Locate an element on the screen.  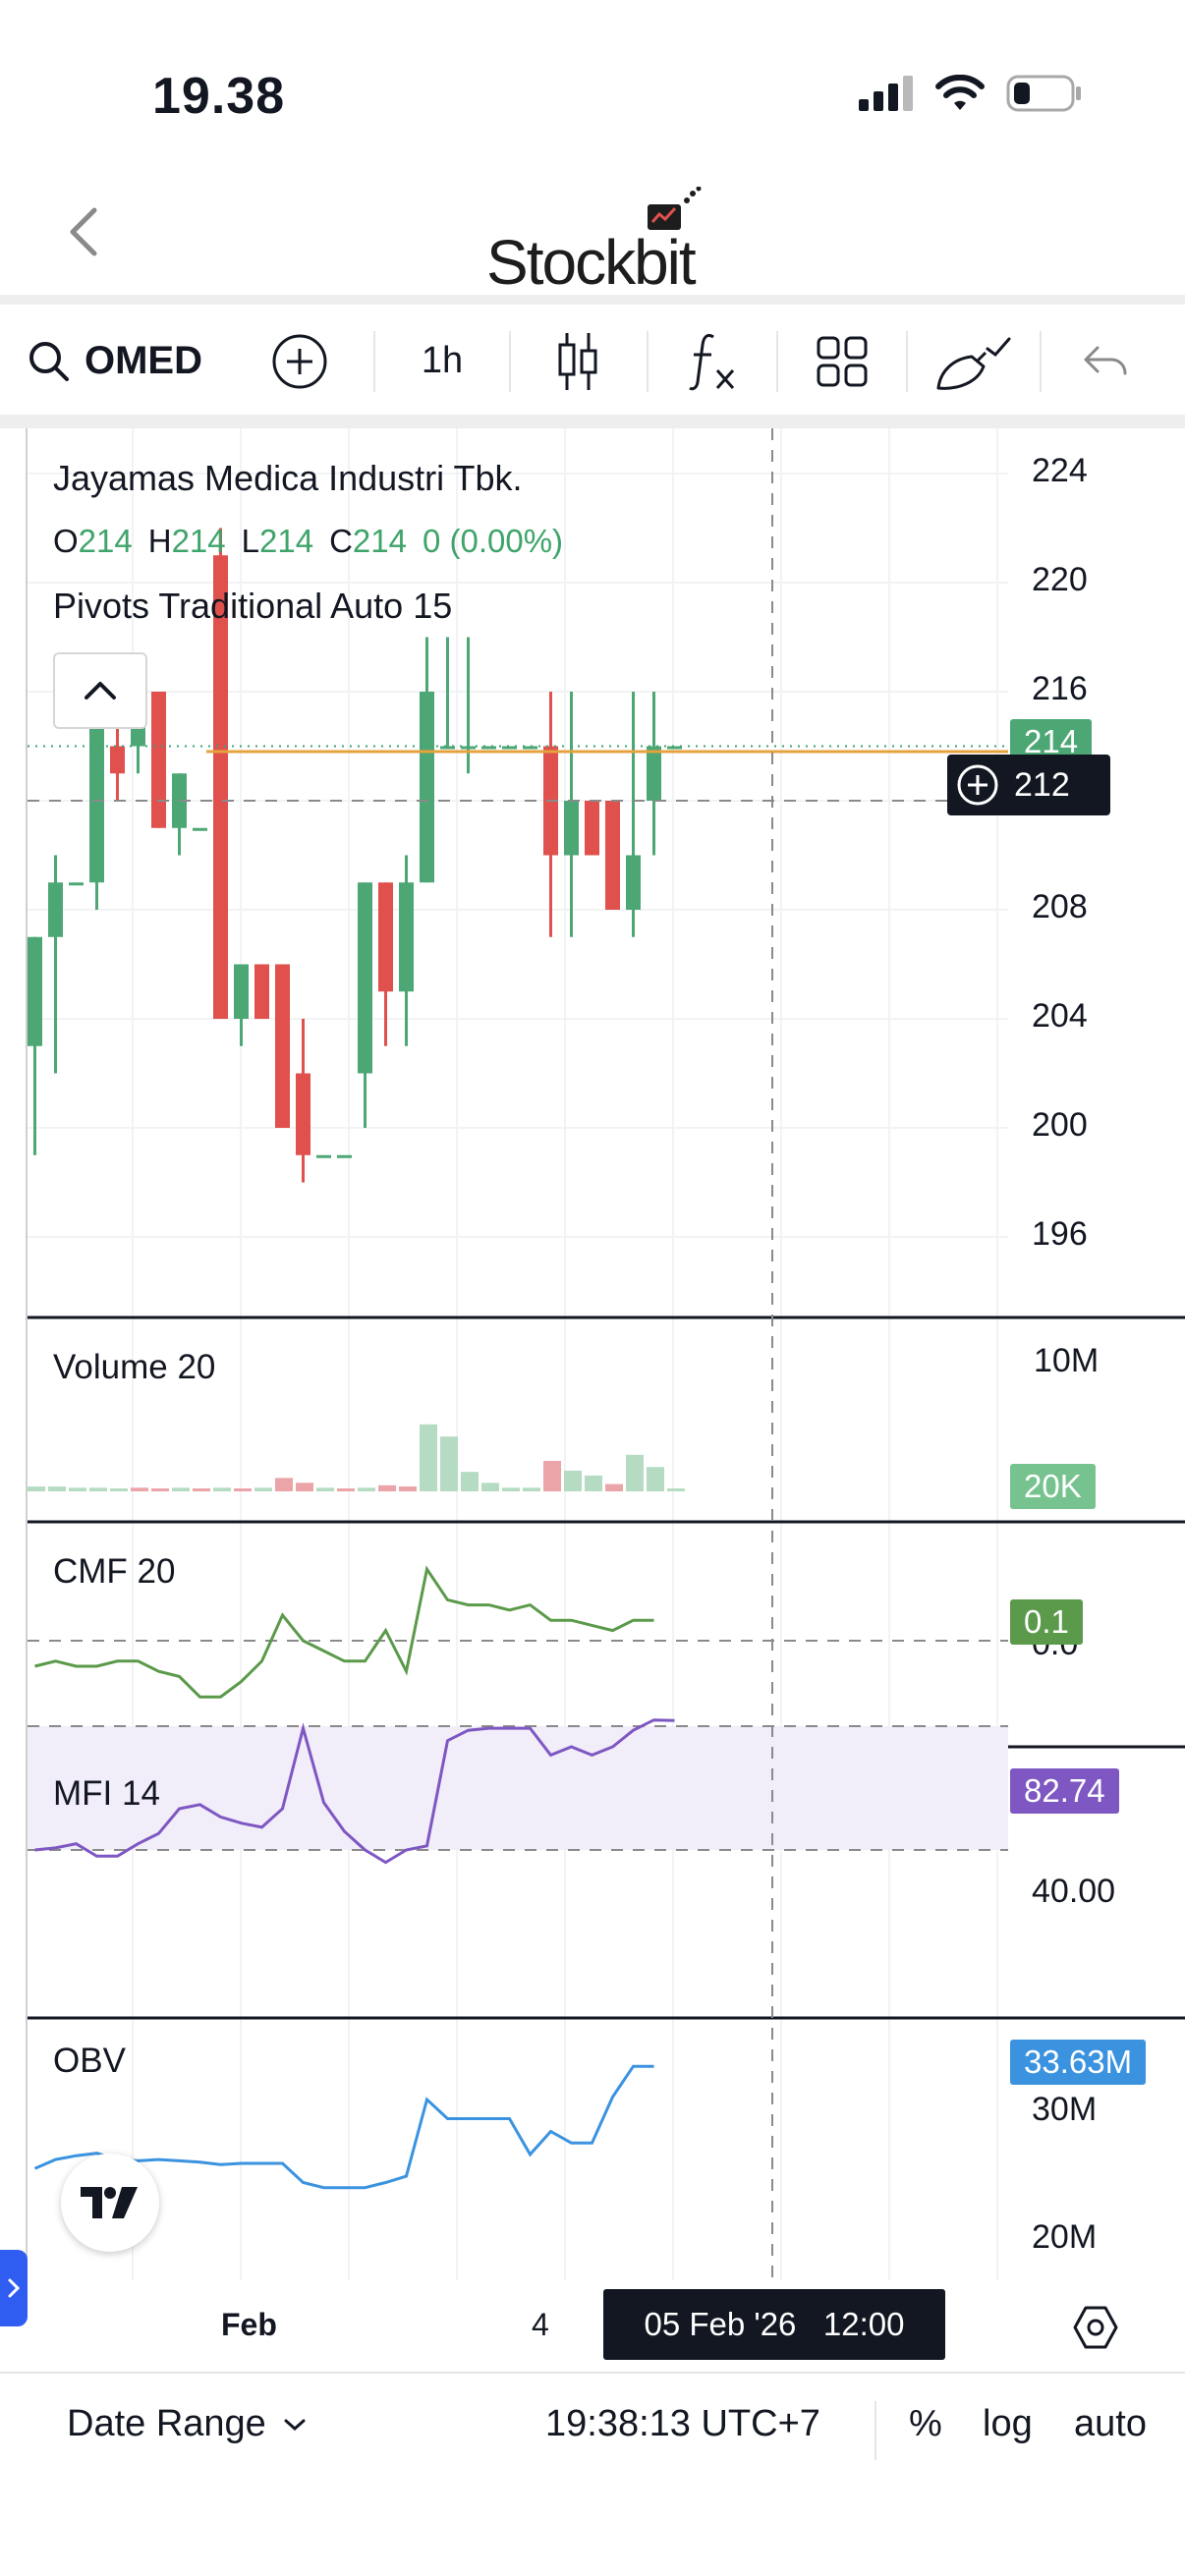
time-axis-label: 4 is located at coordinates (540, 2324).